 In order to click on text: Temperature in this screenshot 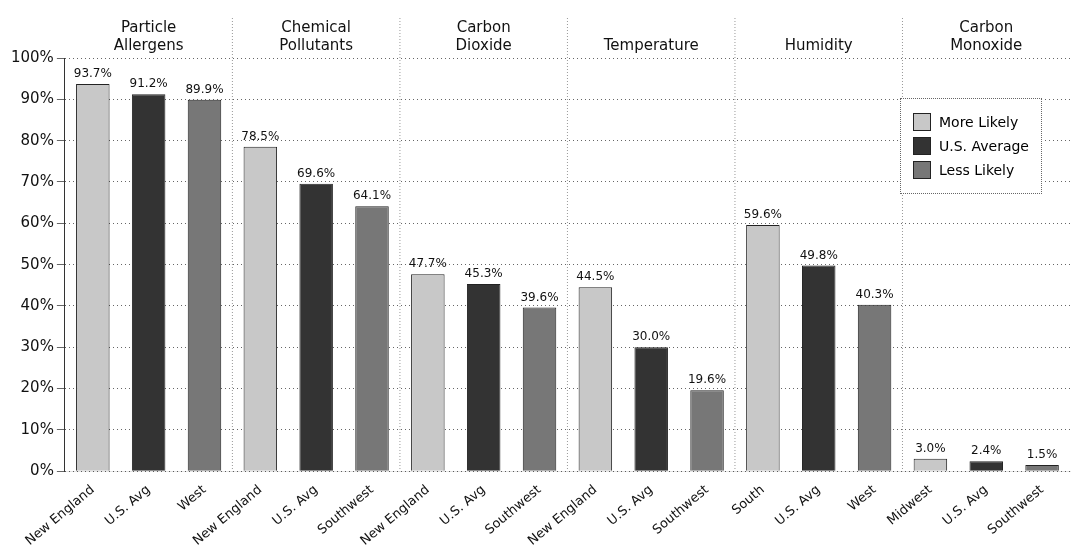, I will do `click(650, 45)`.